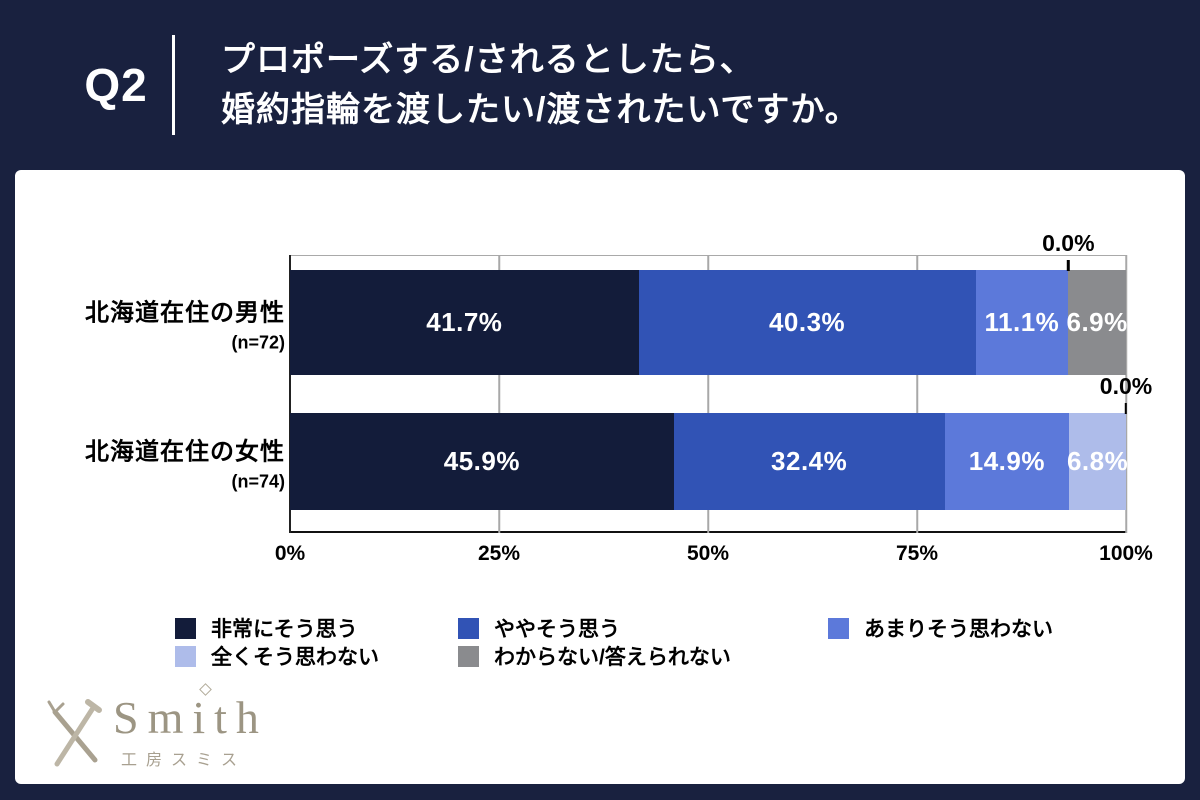  I want to click on question-title-line1: プロポーズする/されるとしたら、, so click(488, 60).